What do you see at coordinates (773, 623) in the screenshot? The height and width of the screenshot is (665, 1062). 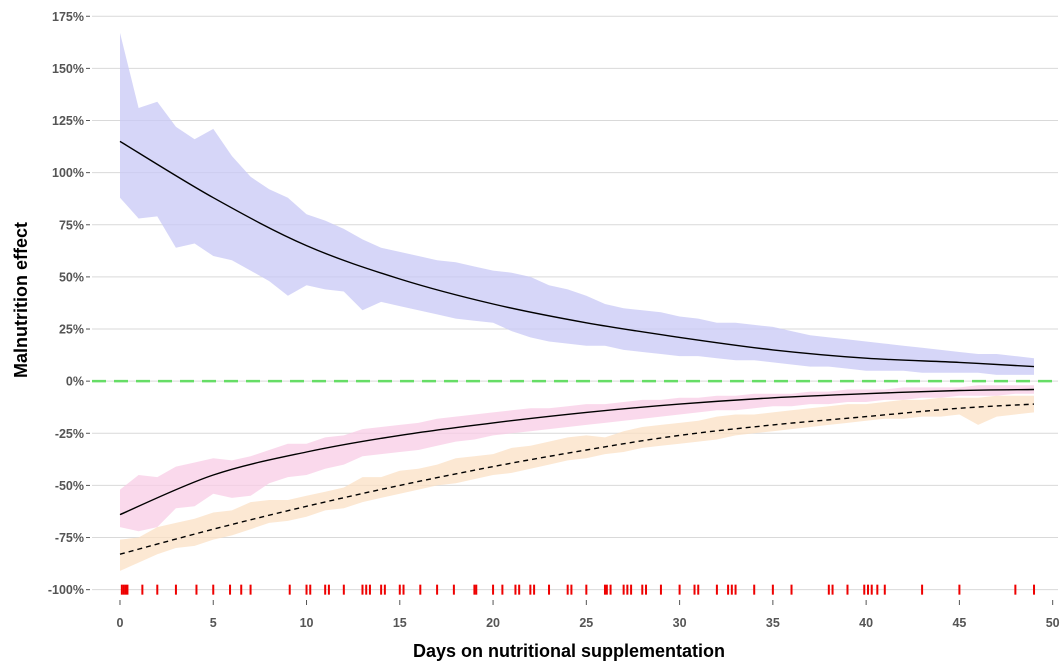 I see `x-tick-label: 35` at bounding box center [773, 623].